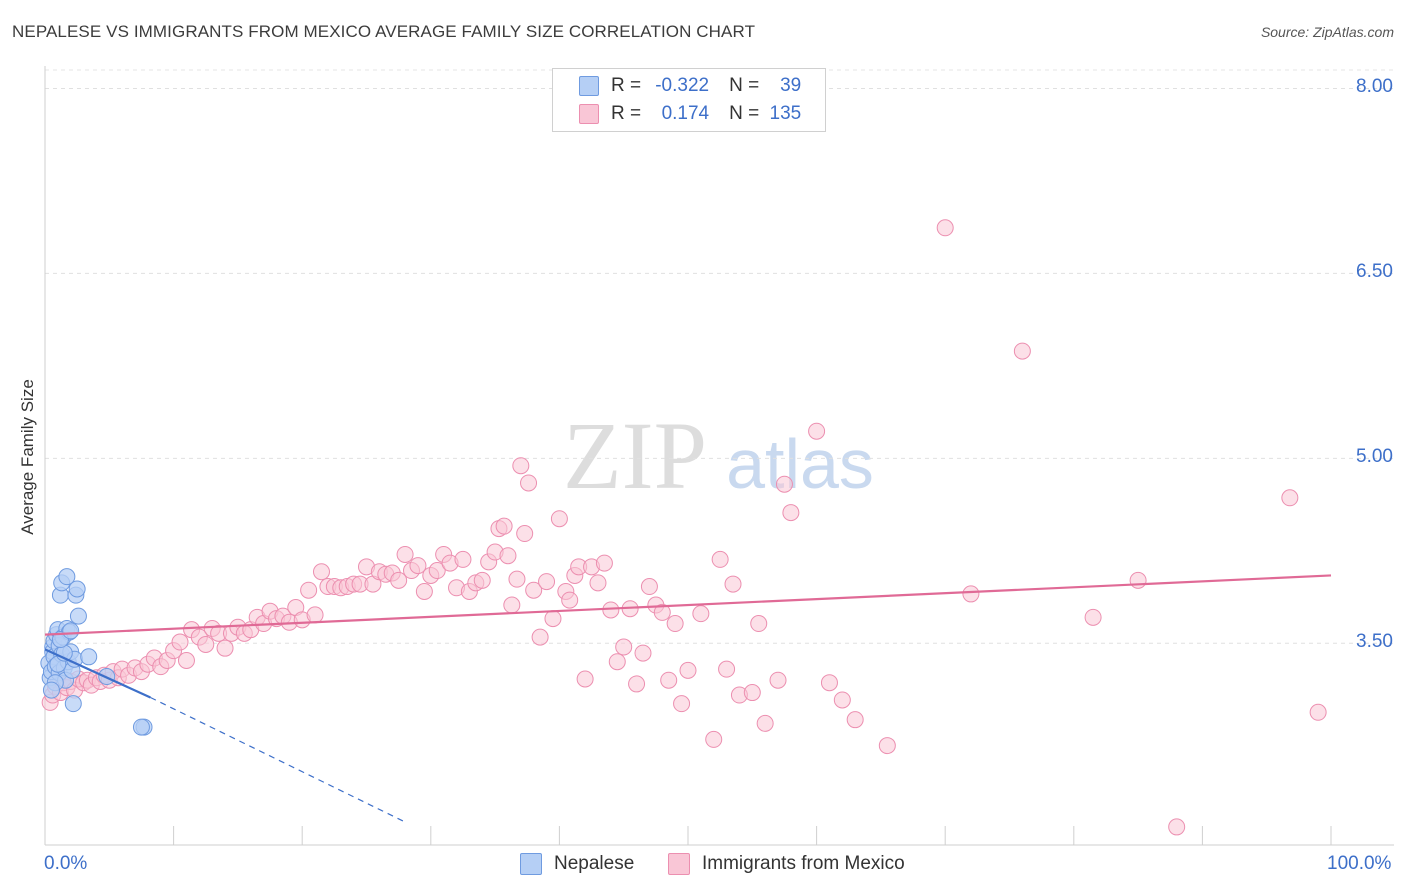 This screenshot has width=1406, height=892. Describe the element at coordinates (688, 605) in the screenshot. I see `mexico-trend-line` at that location.